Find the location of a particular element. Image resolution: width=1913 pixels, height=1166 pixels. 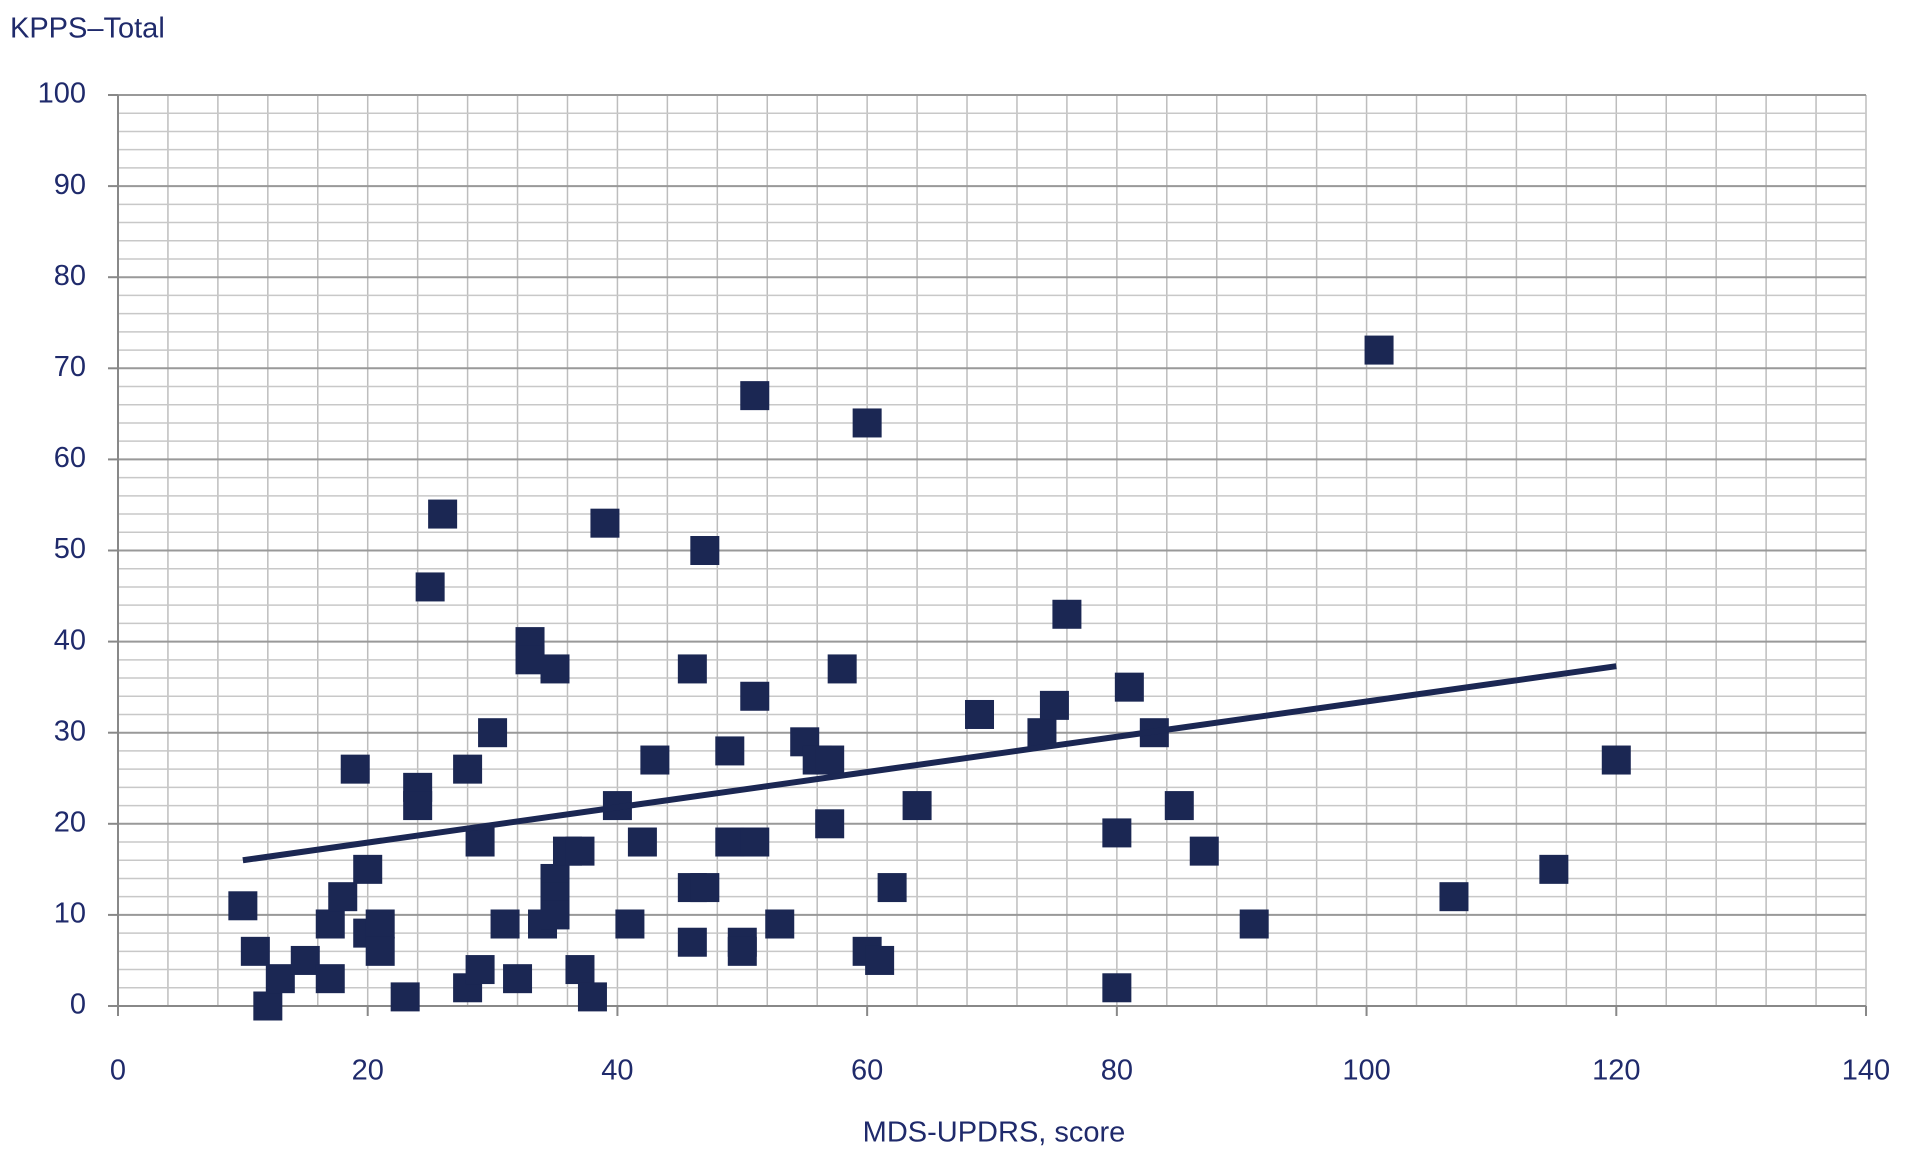

y-tick-label: 100 is located at coordinates (62, 94).